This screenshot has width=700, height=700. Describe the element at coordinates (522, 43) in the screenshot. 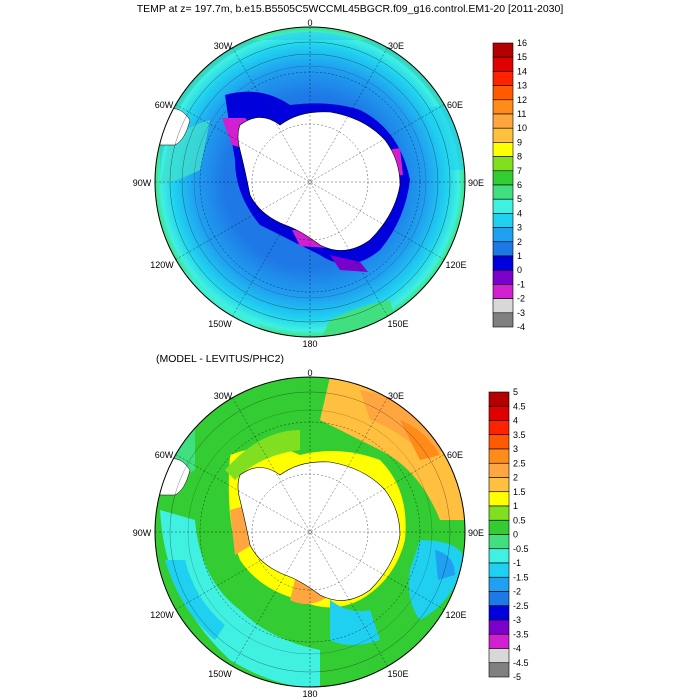

I see `colorbar-tick-label: 16` at that location.